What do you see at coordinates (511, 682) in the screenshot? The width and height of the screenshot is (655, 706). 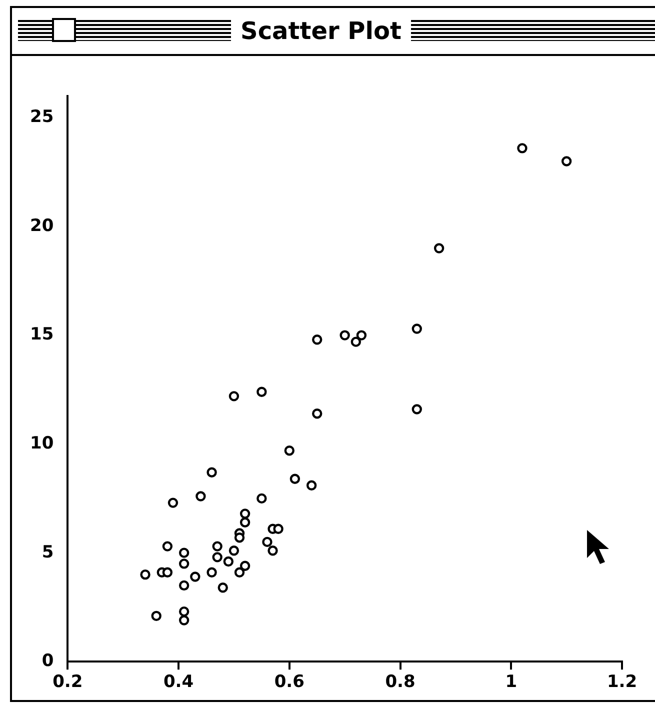 I see `x-tick-label: 1` at bounding box center [511, 682].